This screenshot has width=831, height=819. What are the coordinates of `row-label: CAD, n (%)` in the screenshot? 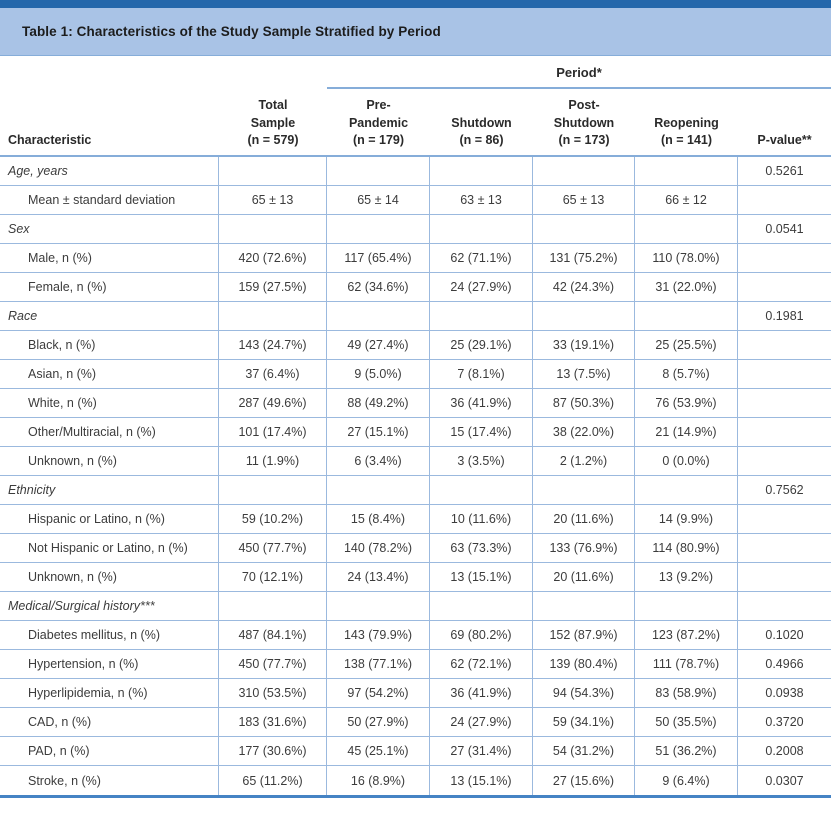 It's located at (109, 722).